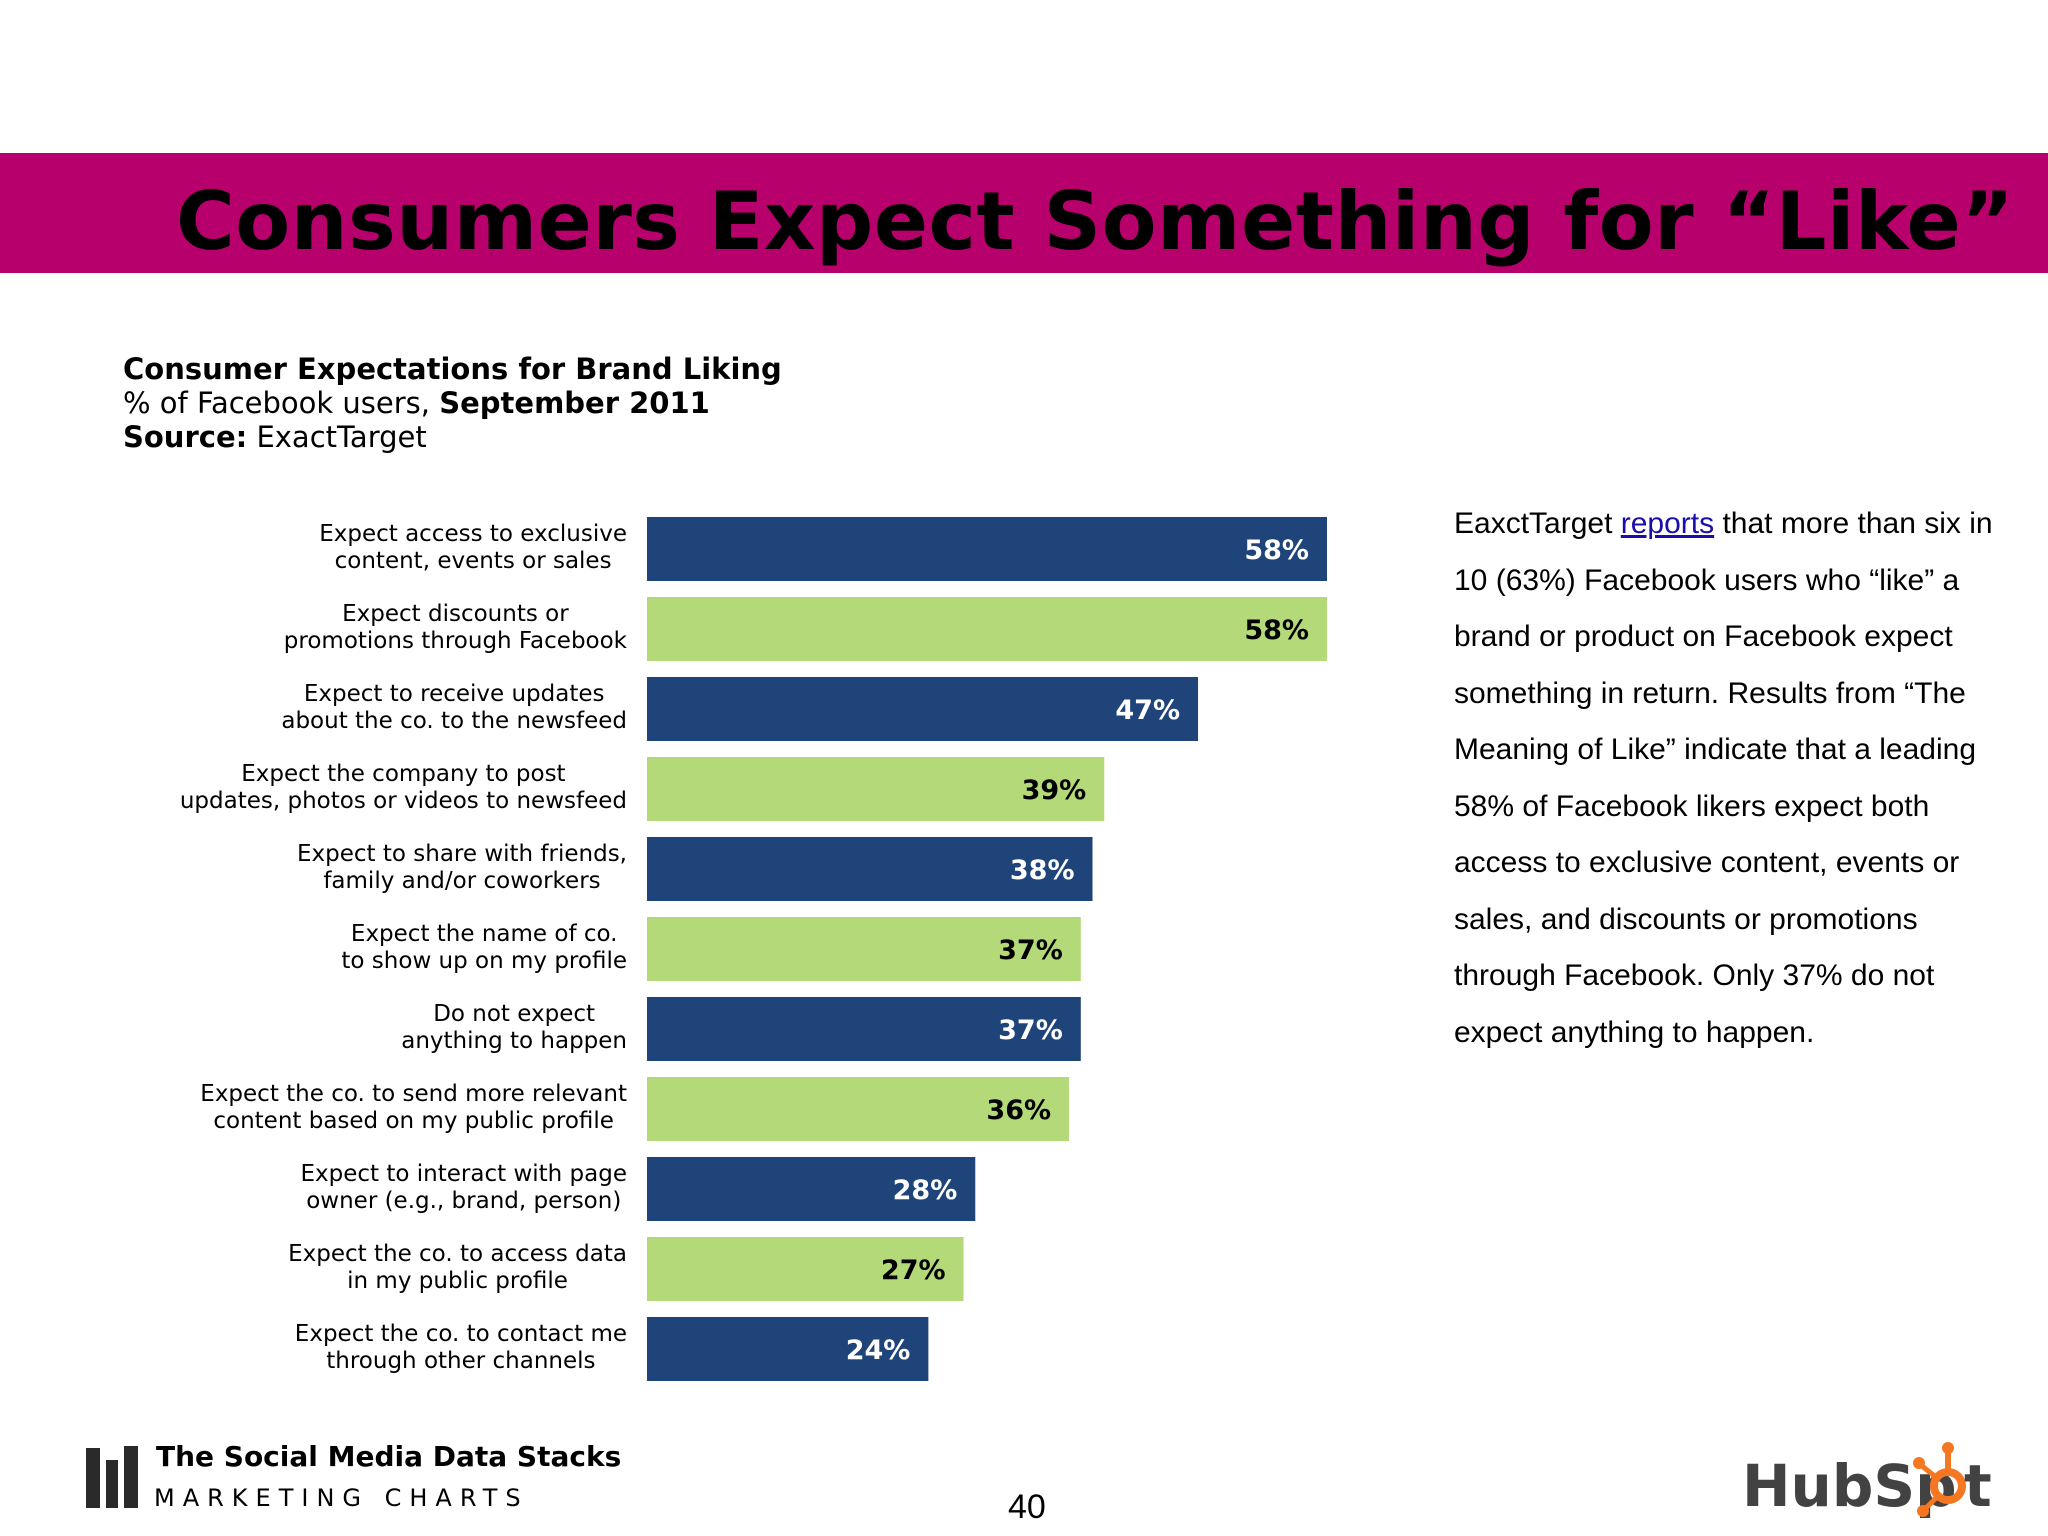 The height and width of the screenshot is (1536, 2048). I want to click on bar-stack-icon, so click(112, 1477).